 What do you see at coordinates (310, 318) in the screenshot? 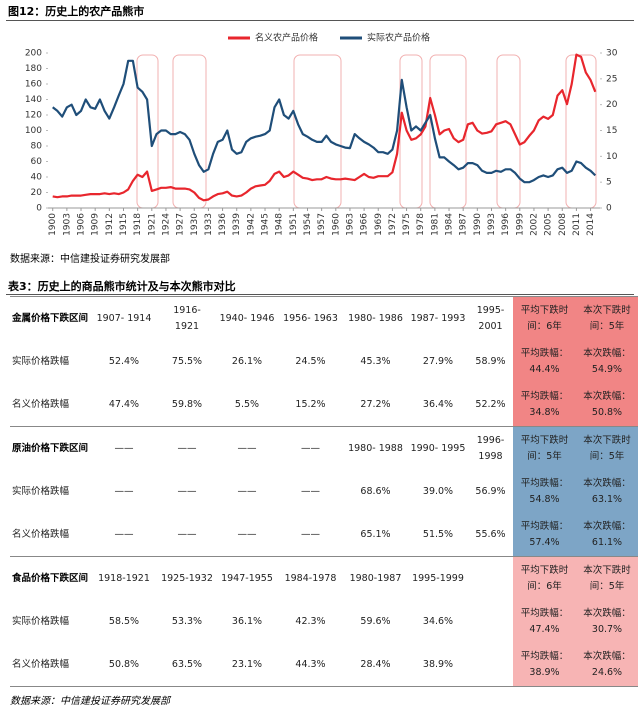
I see `table-cell: 1956- 1963` at bounding box center [310, 318].